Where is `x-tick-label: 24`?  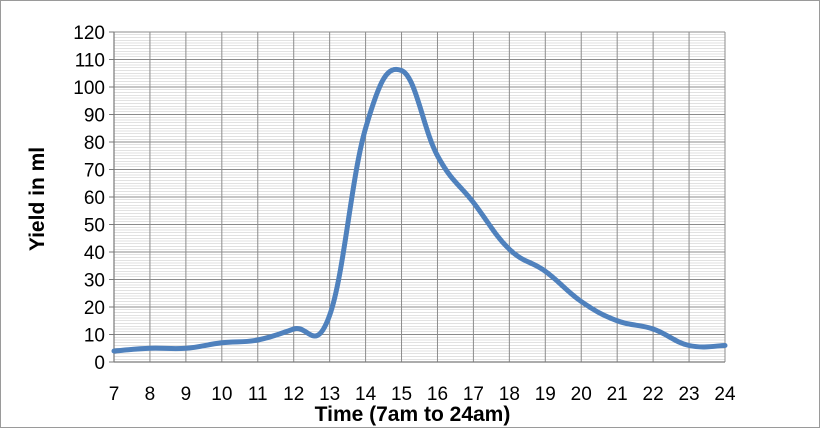 x-tick-label: 24 is located at coordinates (725, 394).